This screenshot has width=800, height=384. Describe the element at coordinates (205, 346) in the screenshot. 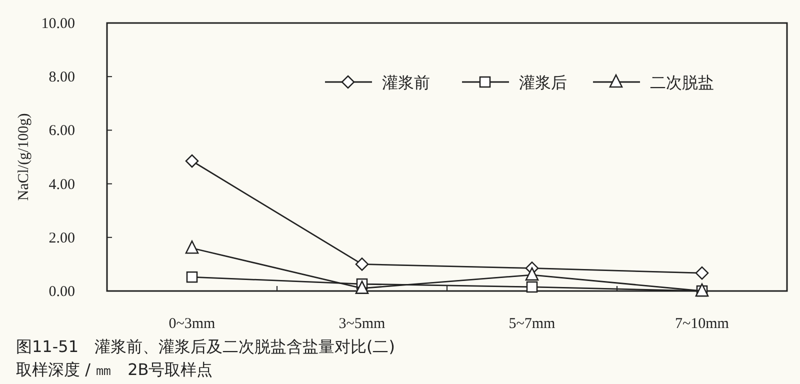

I see `text: 图11-51 灌浆前、灌浆后及二次脱盐含盐量对比(二)` at that location.